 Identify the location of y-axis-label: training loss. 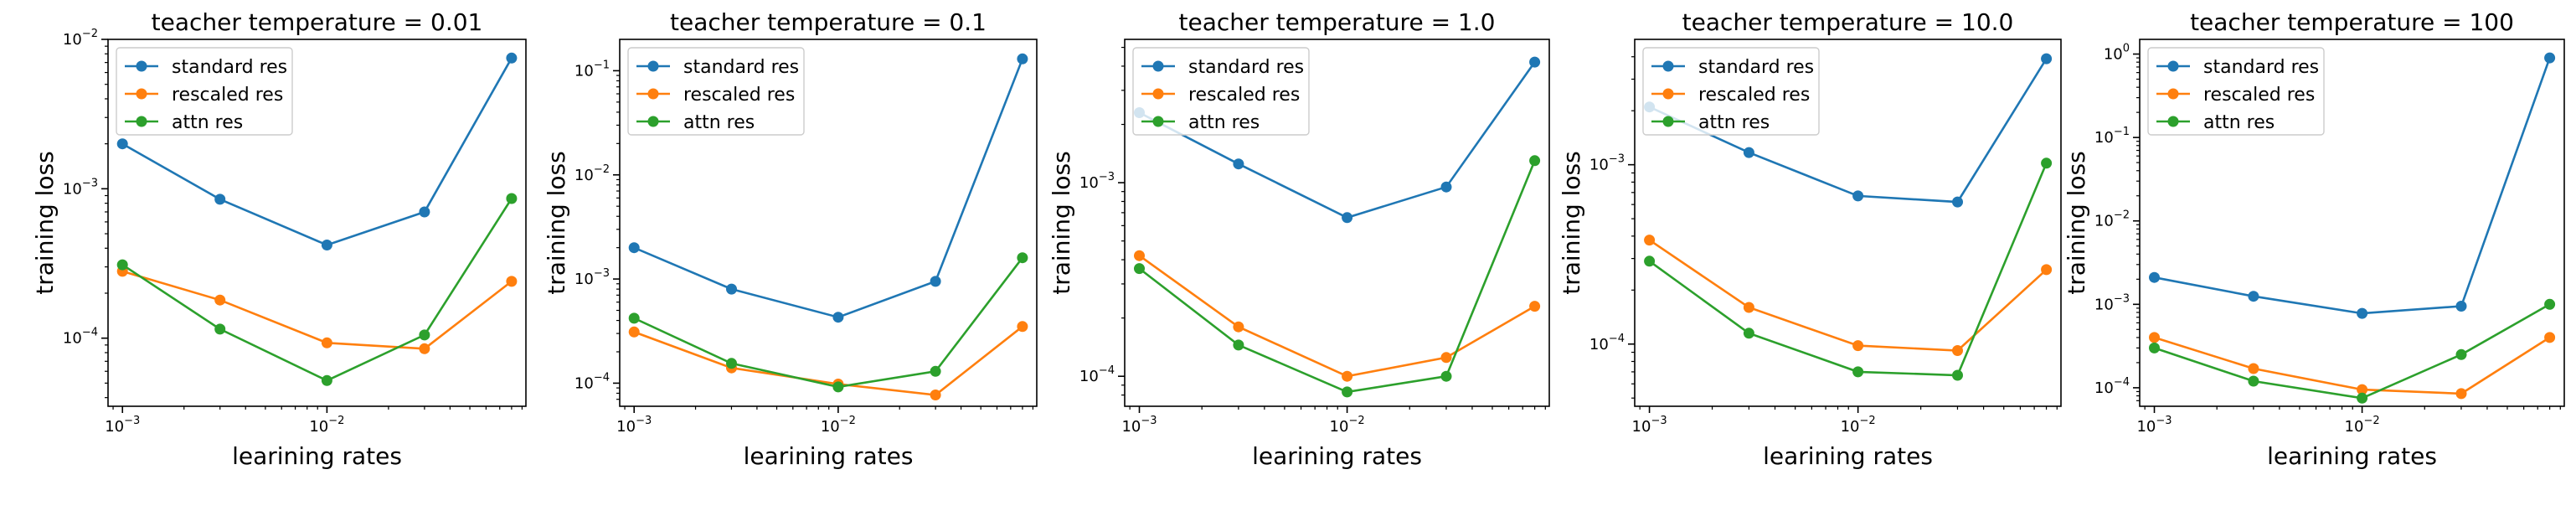
(2076, 222).